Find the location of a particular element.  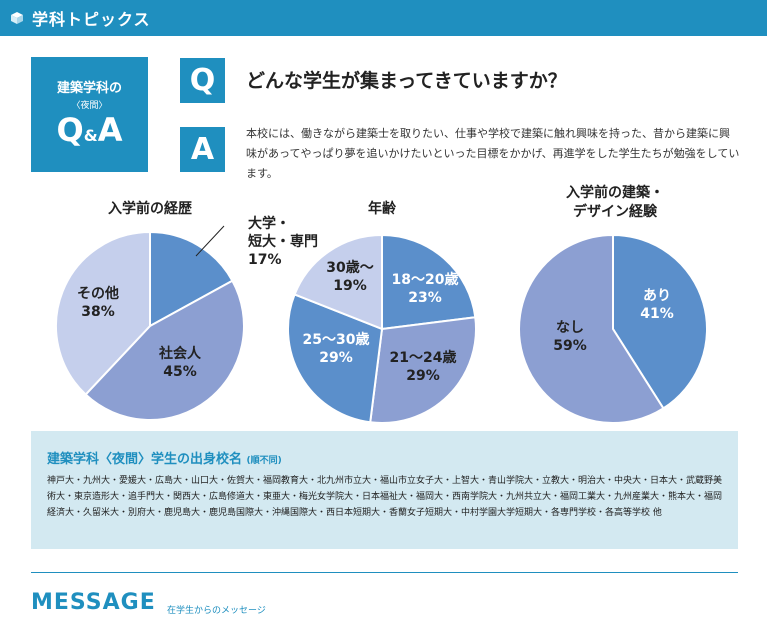

pie-slice-label: 18〜20歳 23% is located at coordinates (425, 288).